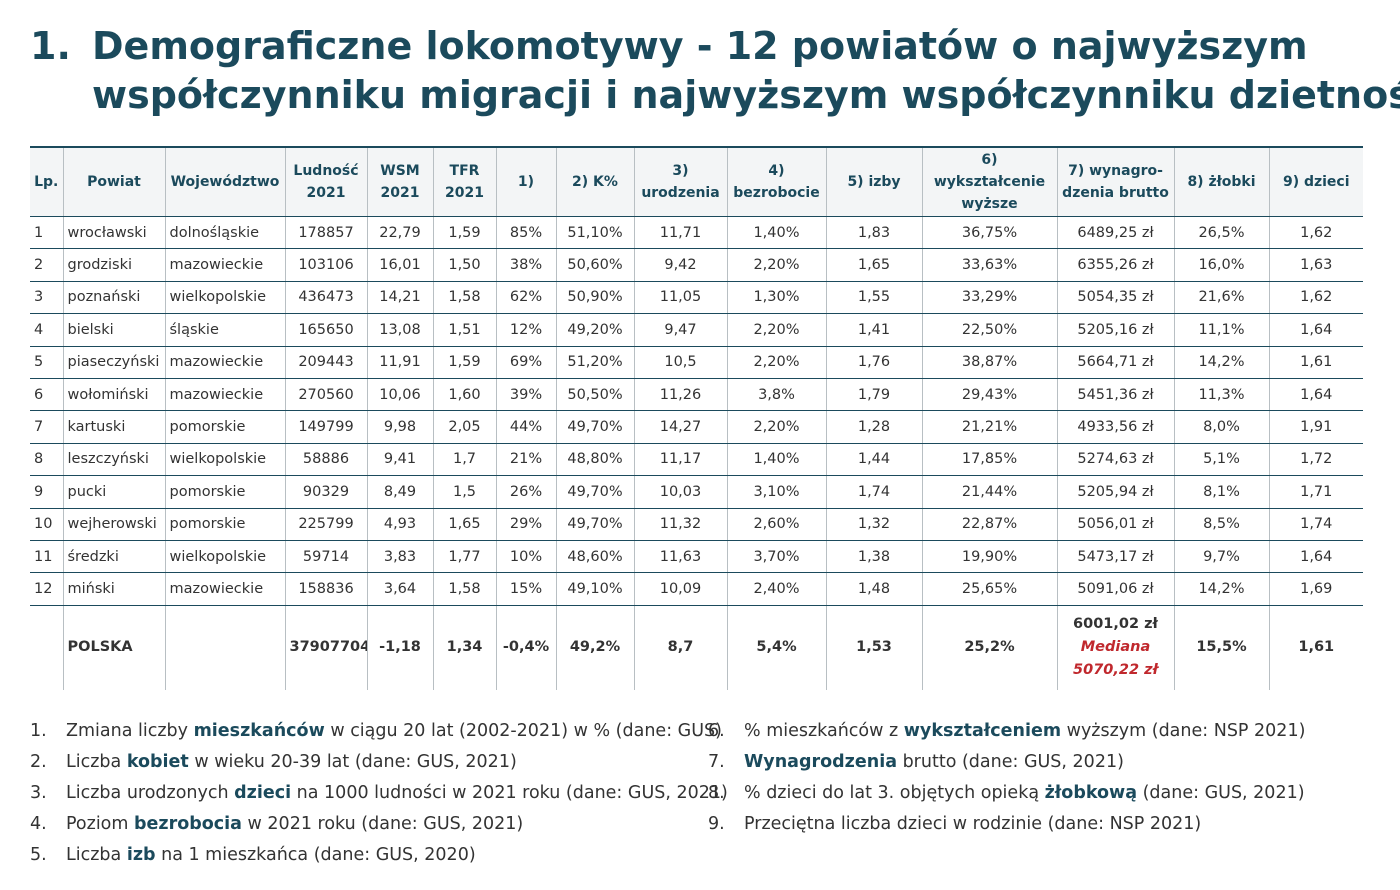  What do you see at coordinates (46, 524) in the screenshot?
I see `cell: 10` at bounding box center [46, 524].